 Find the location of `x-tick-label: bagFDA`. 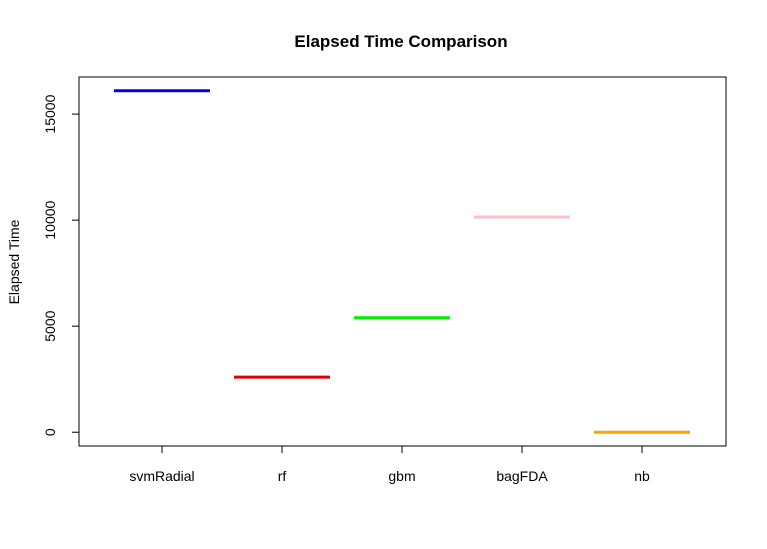

x-tick-label: bagFDA is located at coordinates (522, 476).